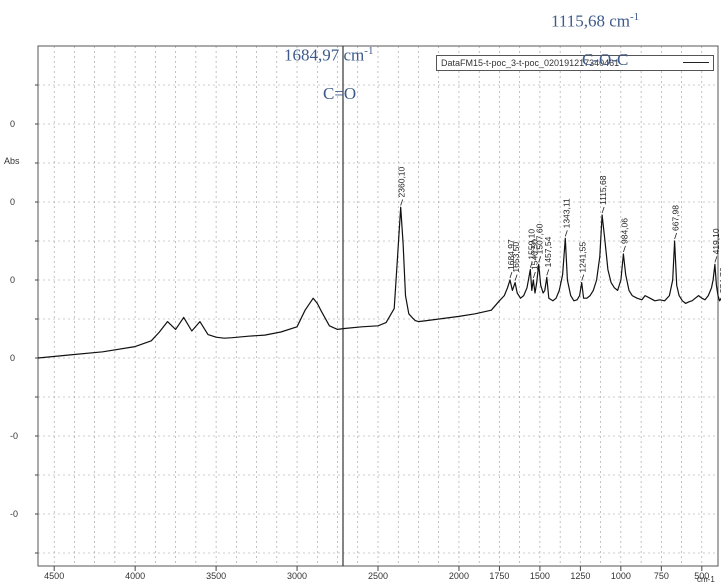 Image resolution: width=721 pixels, height=585 pixels. I want to click on x-tick-label: 1500, so click(540, 576).